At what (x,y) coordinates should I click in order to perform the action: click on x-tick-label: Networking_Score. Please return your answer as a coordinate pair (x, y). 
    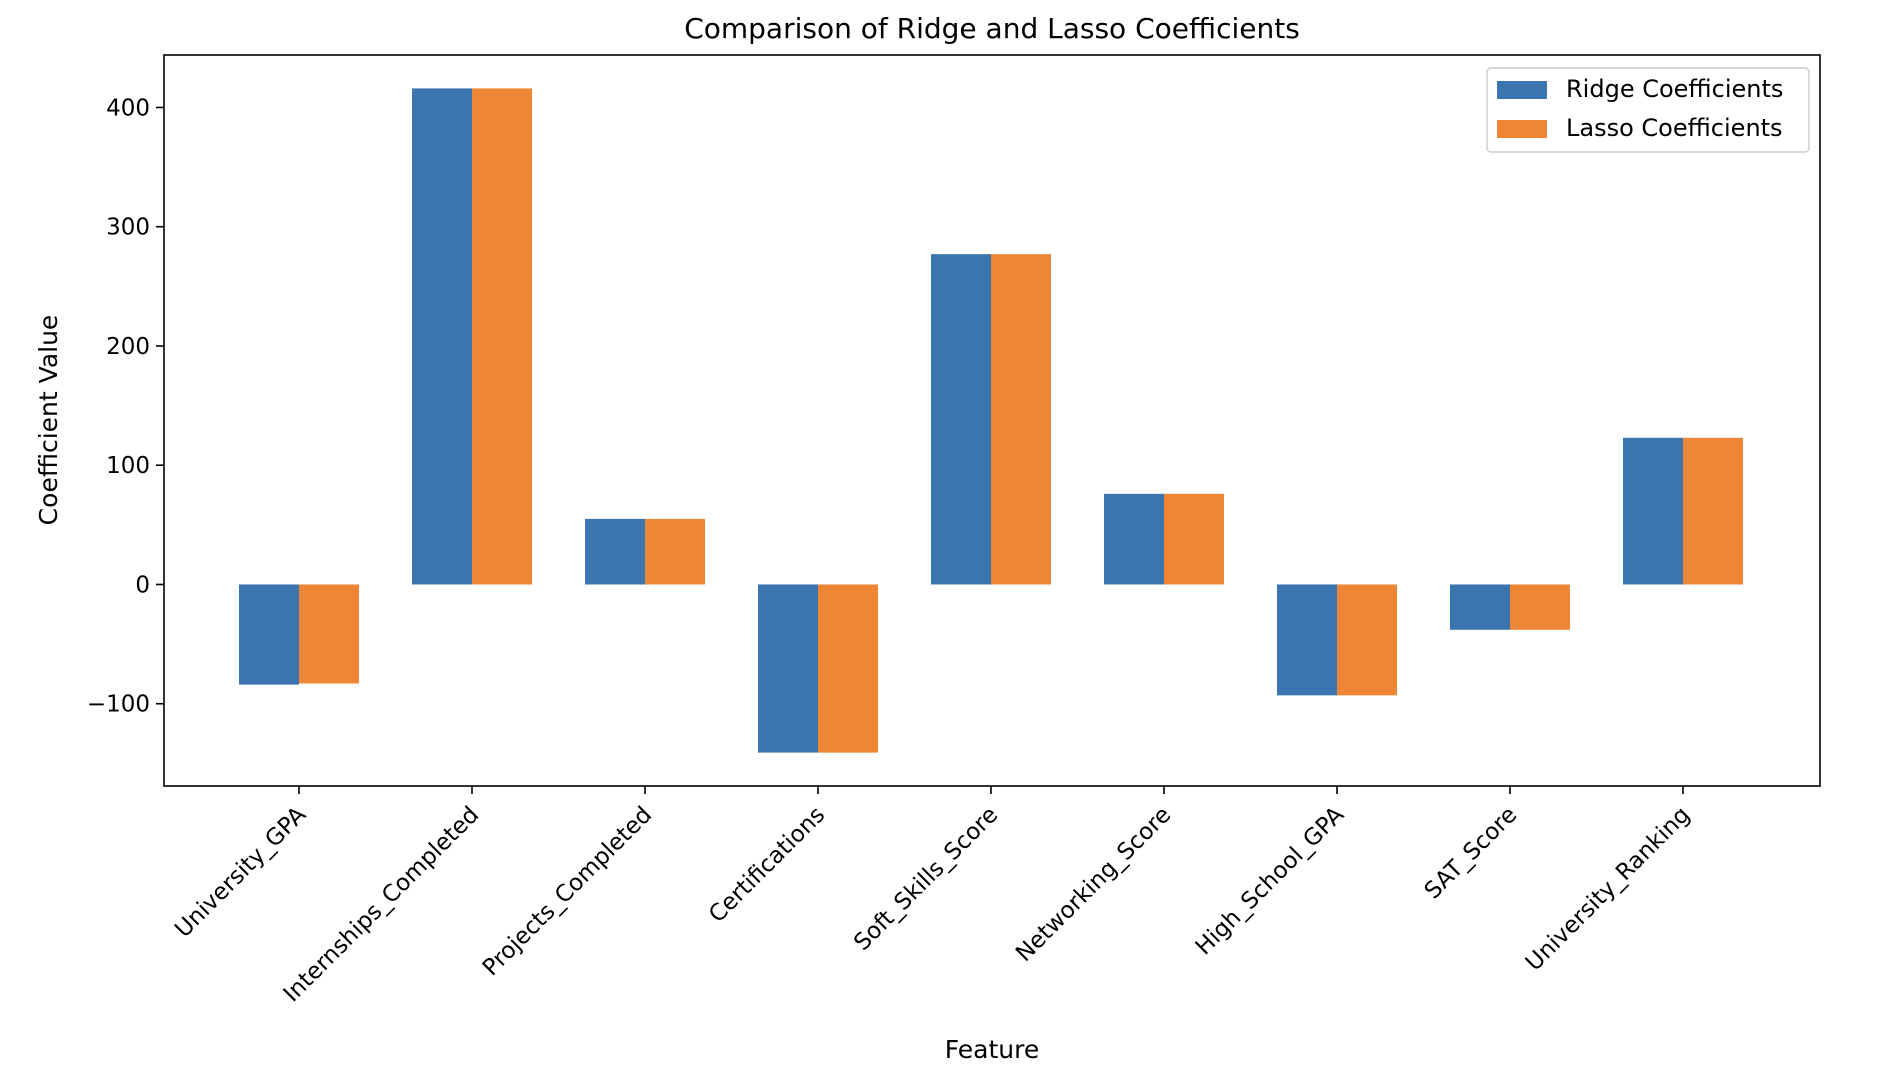
    Looking at the image, I should click on (1093, 884).